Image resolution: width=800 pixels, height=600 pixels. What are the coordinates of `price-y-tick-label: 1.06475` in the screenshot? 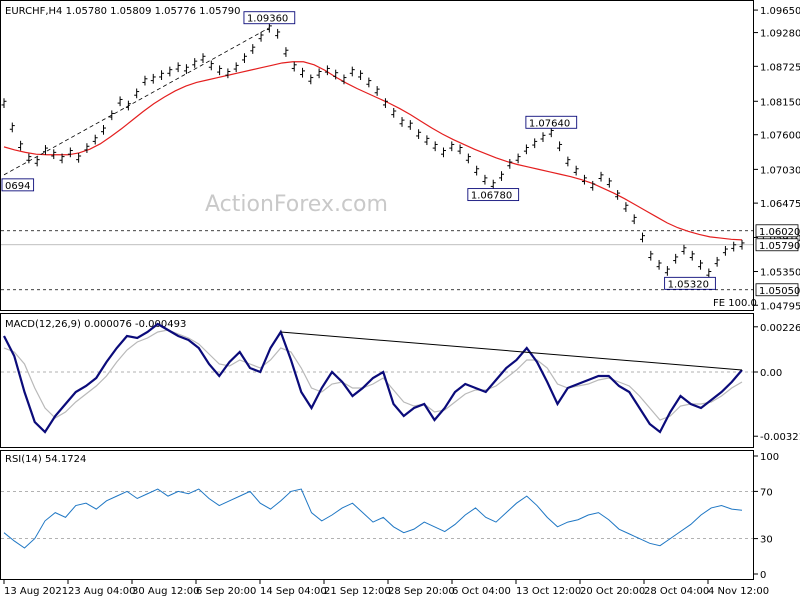 It's located at (780, 204).